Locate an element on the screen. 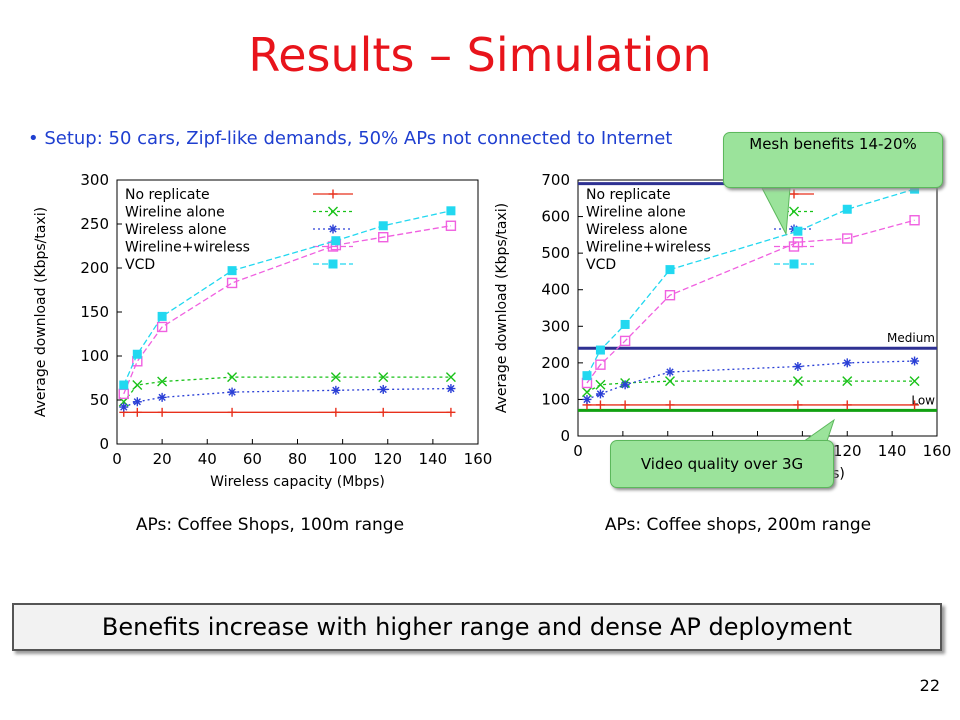 The width and height of the screenshot is (960, 720). callout-text: Mesh benefits 14-20% is located at coordinates (833, 144).